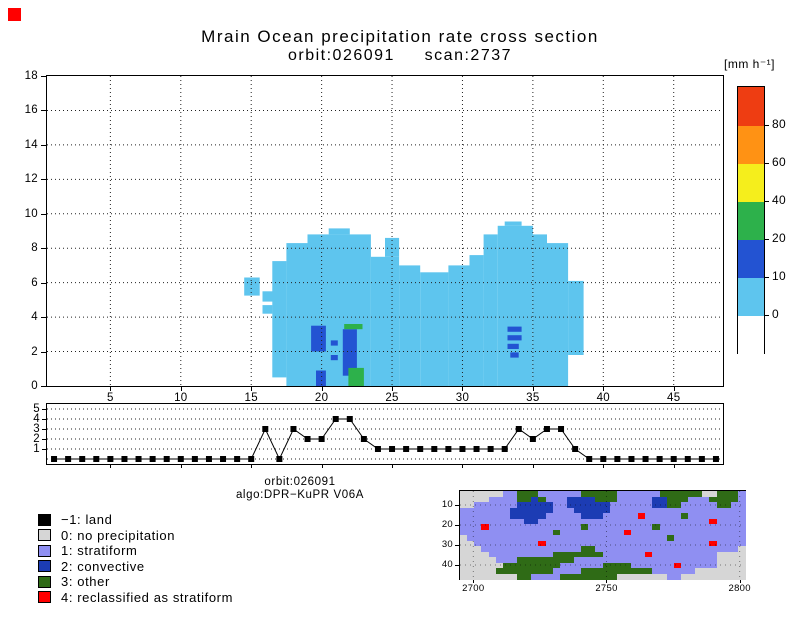 The image size is (800, 618). Describe the element at coordinates (603, 398) in the screenshot. I see `x-axis-tick-label: 40` at that location.